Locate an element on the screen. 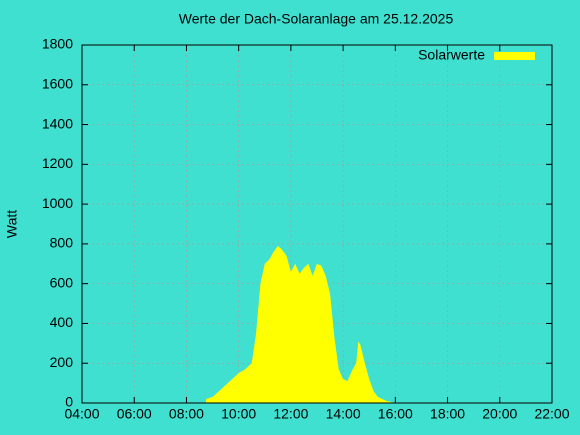 The height and width of the screenshot is (435, 580). y-tick-label: 200 is located at coordinates (62, 362).